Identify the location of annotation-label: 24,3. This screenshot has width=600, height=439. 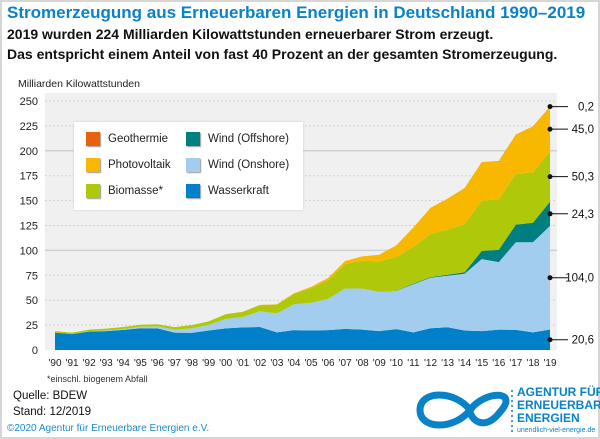
(583, 215).